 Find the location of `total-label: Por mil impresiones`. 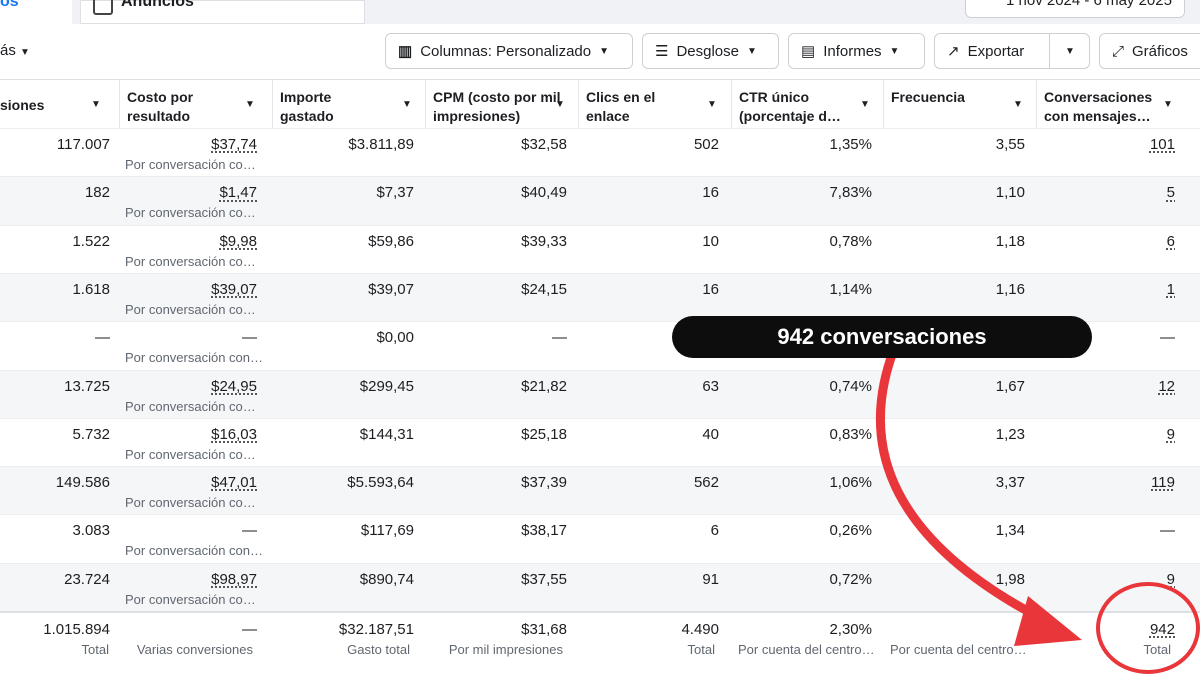

total-label: Por mil impresiones is located at coordinates (505, 649).